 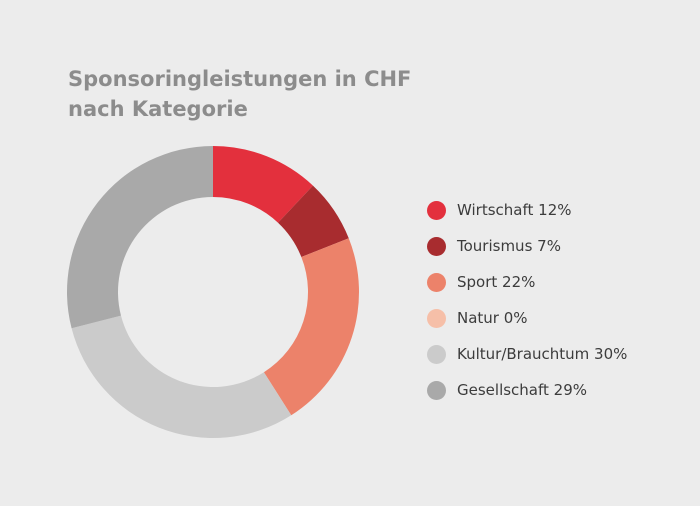 I want to click on legend-label-sport: Sport 22%, so click(x=496, y=282).